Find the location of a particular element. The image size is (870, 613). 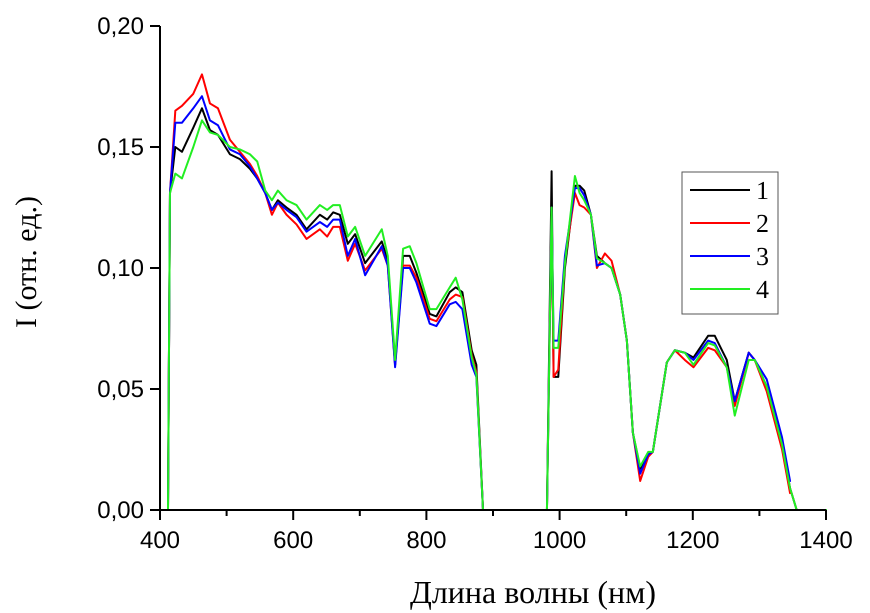

x-tick-label: 800 is located at coordinates (426, 540).